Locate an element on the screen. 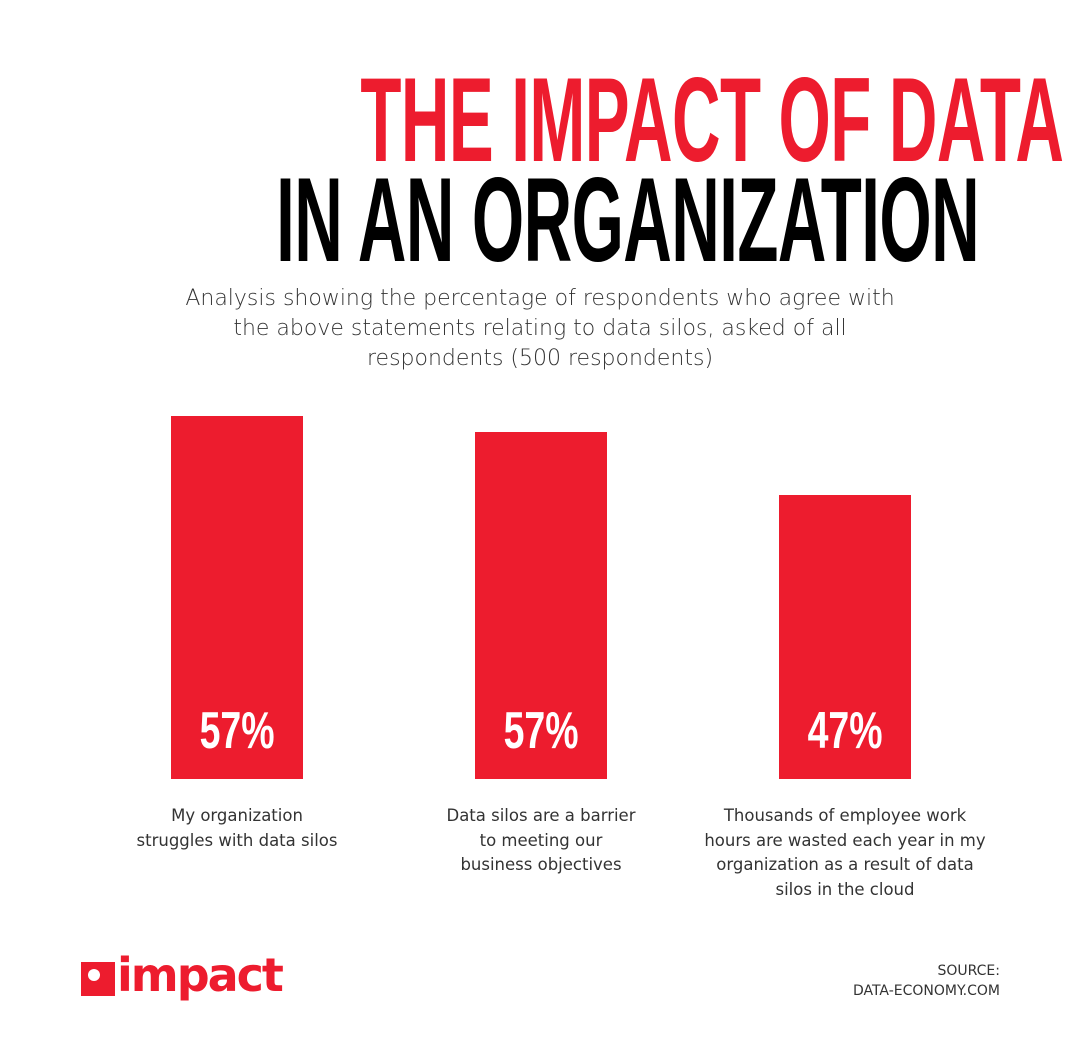  subtitle-line: respondents (500 respondents) is located at coordinates (540, 358).